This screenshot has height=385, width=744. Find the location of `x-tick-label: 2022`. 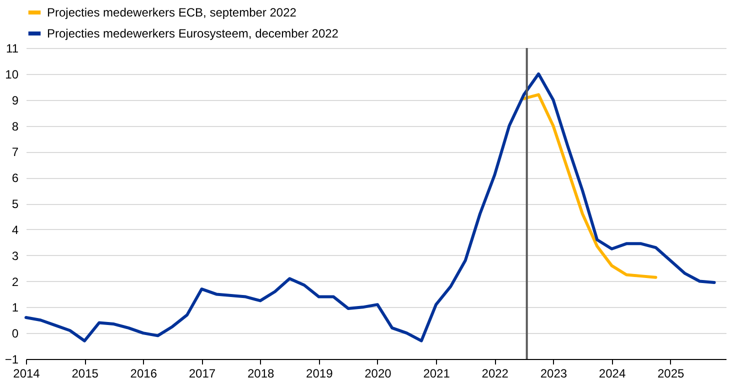

x-tick-label: 2022 is located at coordinates (495, 373).